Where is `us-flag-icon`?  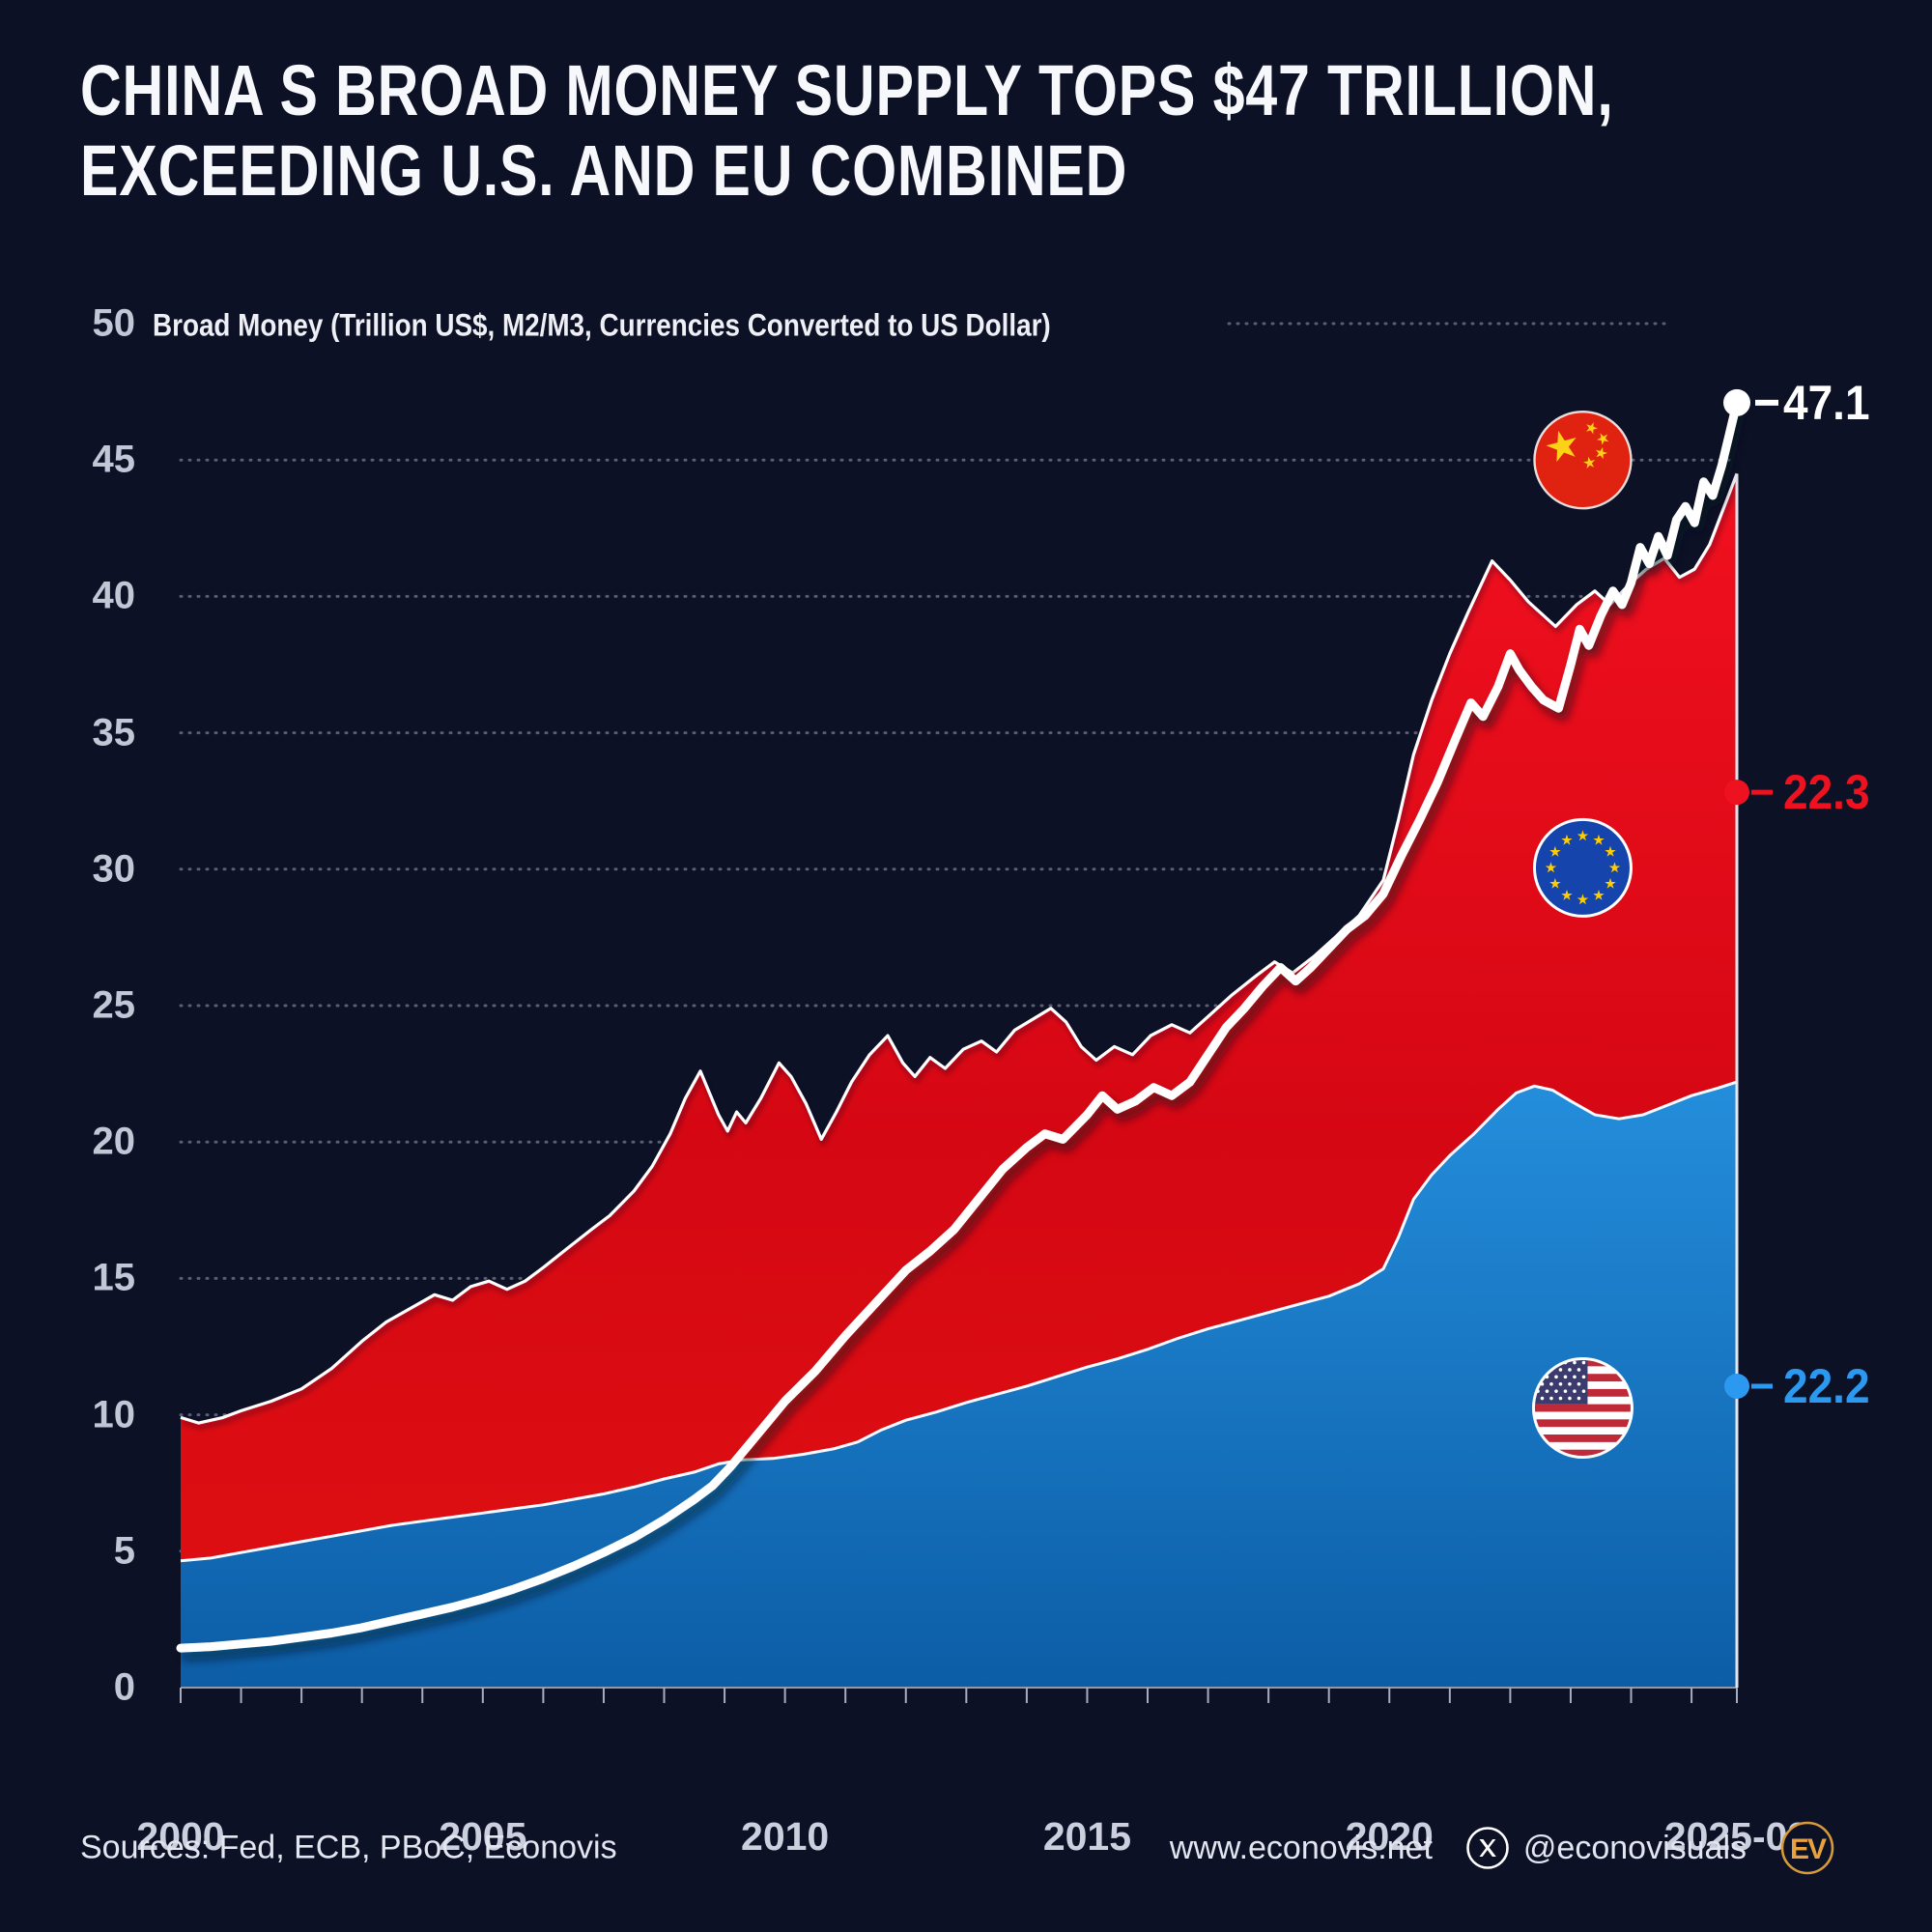
us-flag-icon is located at coordinates (1582, 1408).